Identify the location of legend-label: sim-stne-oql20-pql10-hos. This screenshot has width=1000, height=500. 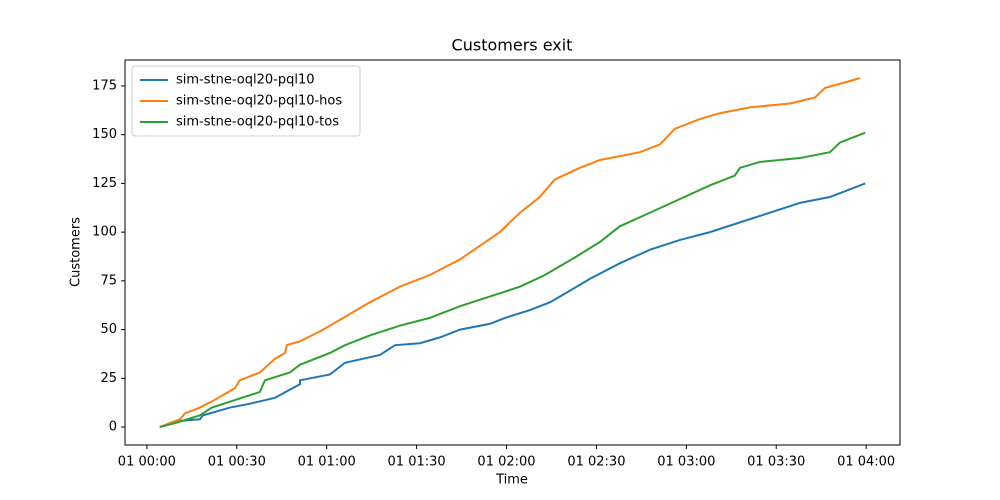
(259, 101).